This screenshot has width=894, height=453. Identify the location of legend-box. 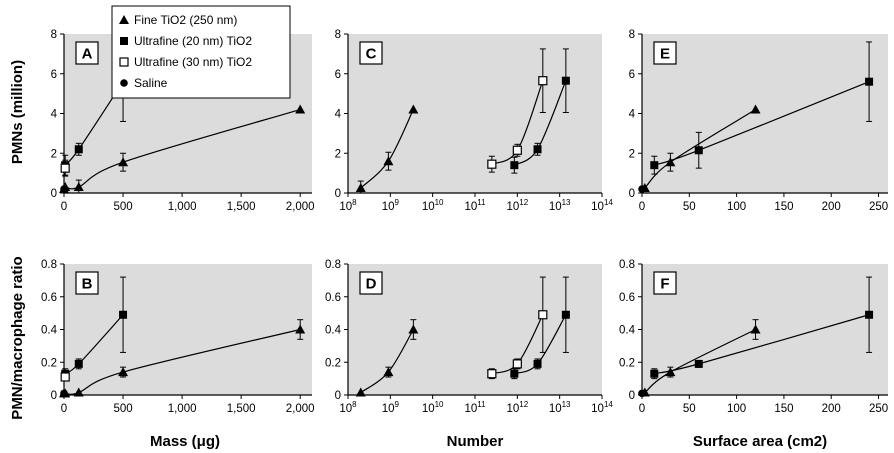
(201, 52).